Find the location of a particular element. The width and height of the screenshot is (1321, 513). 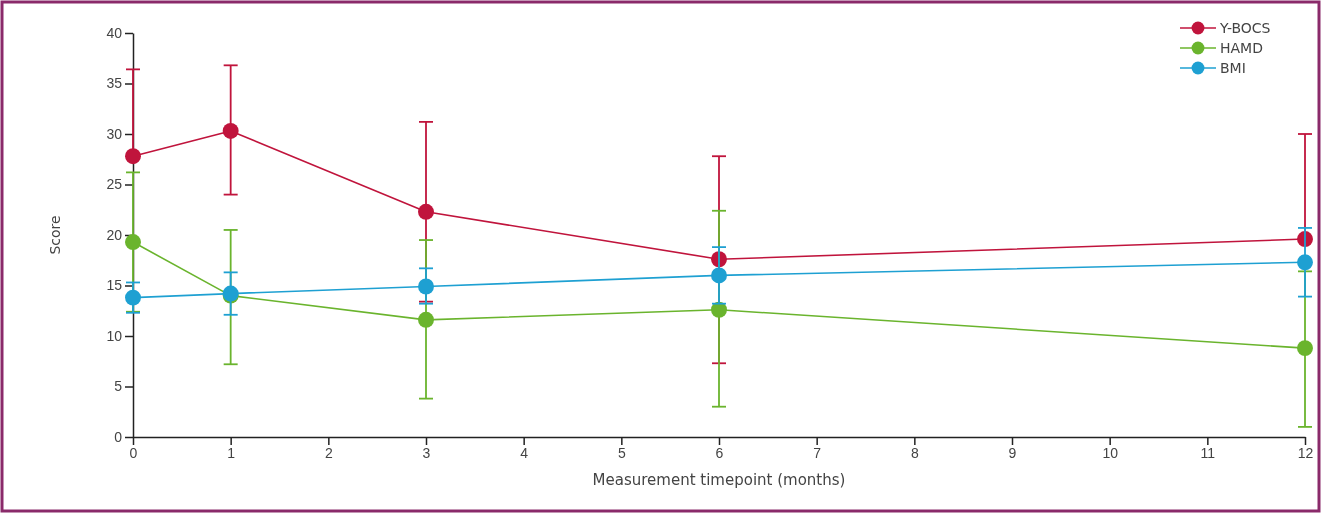

y-tick-label: 10 is located at coordinates (114, 335).